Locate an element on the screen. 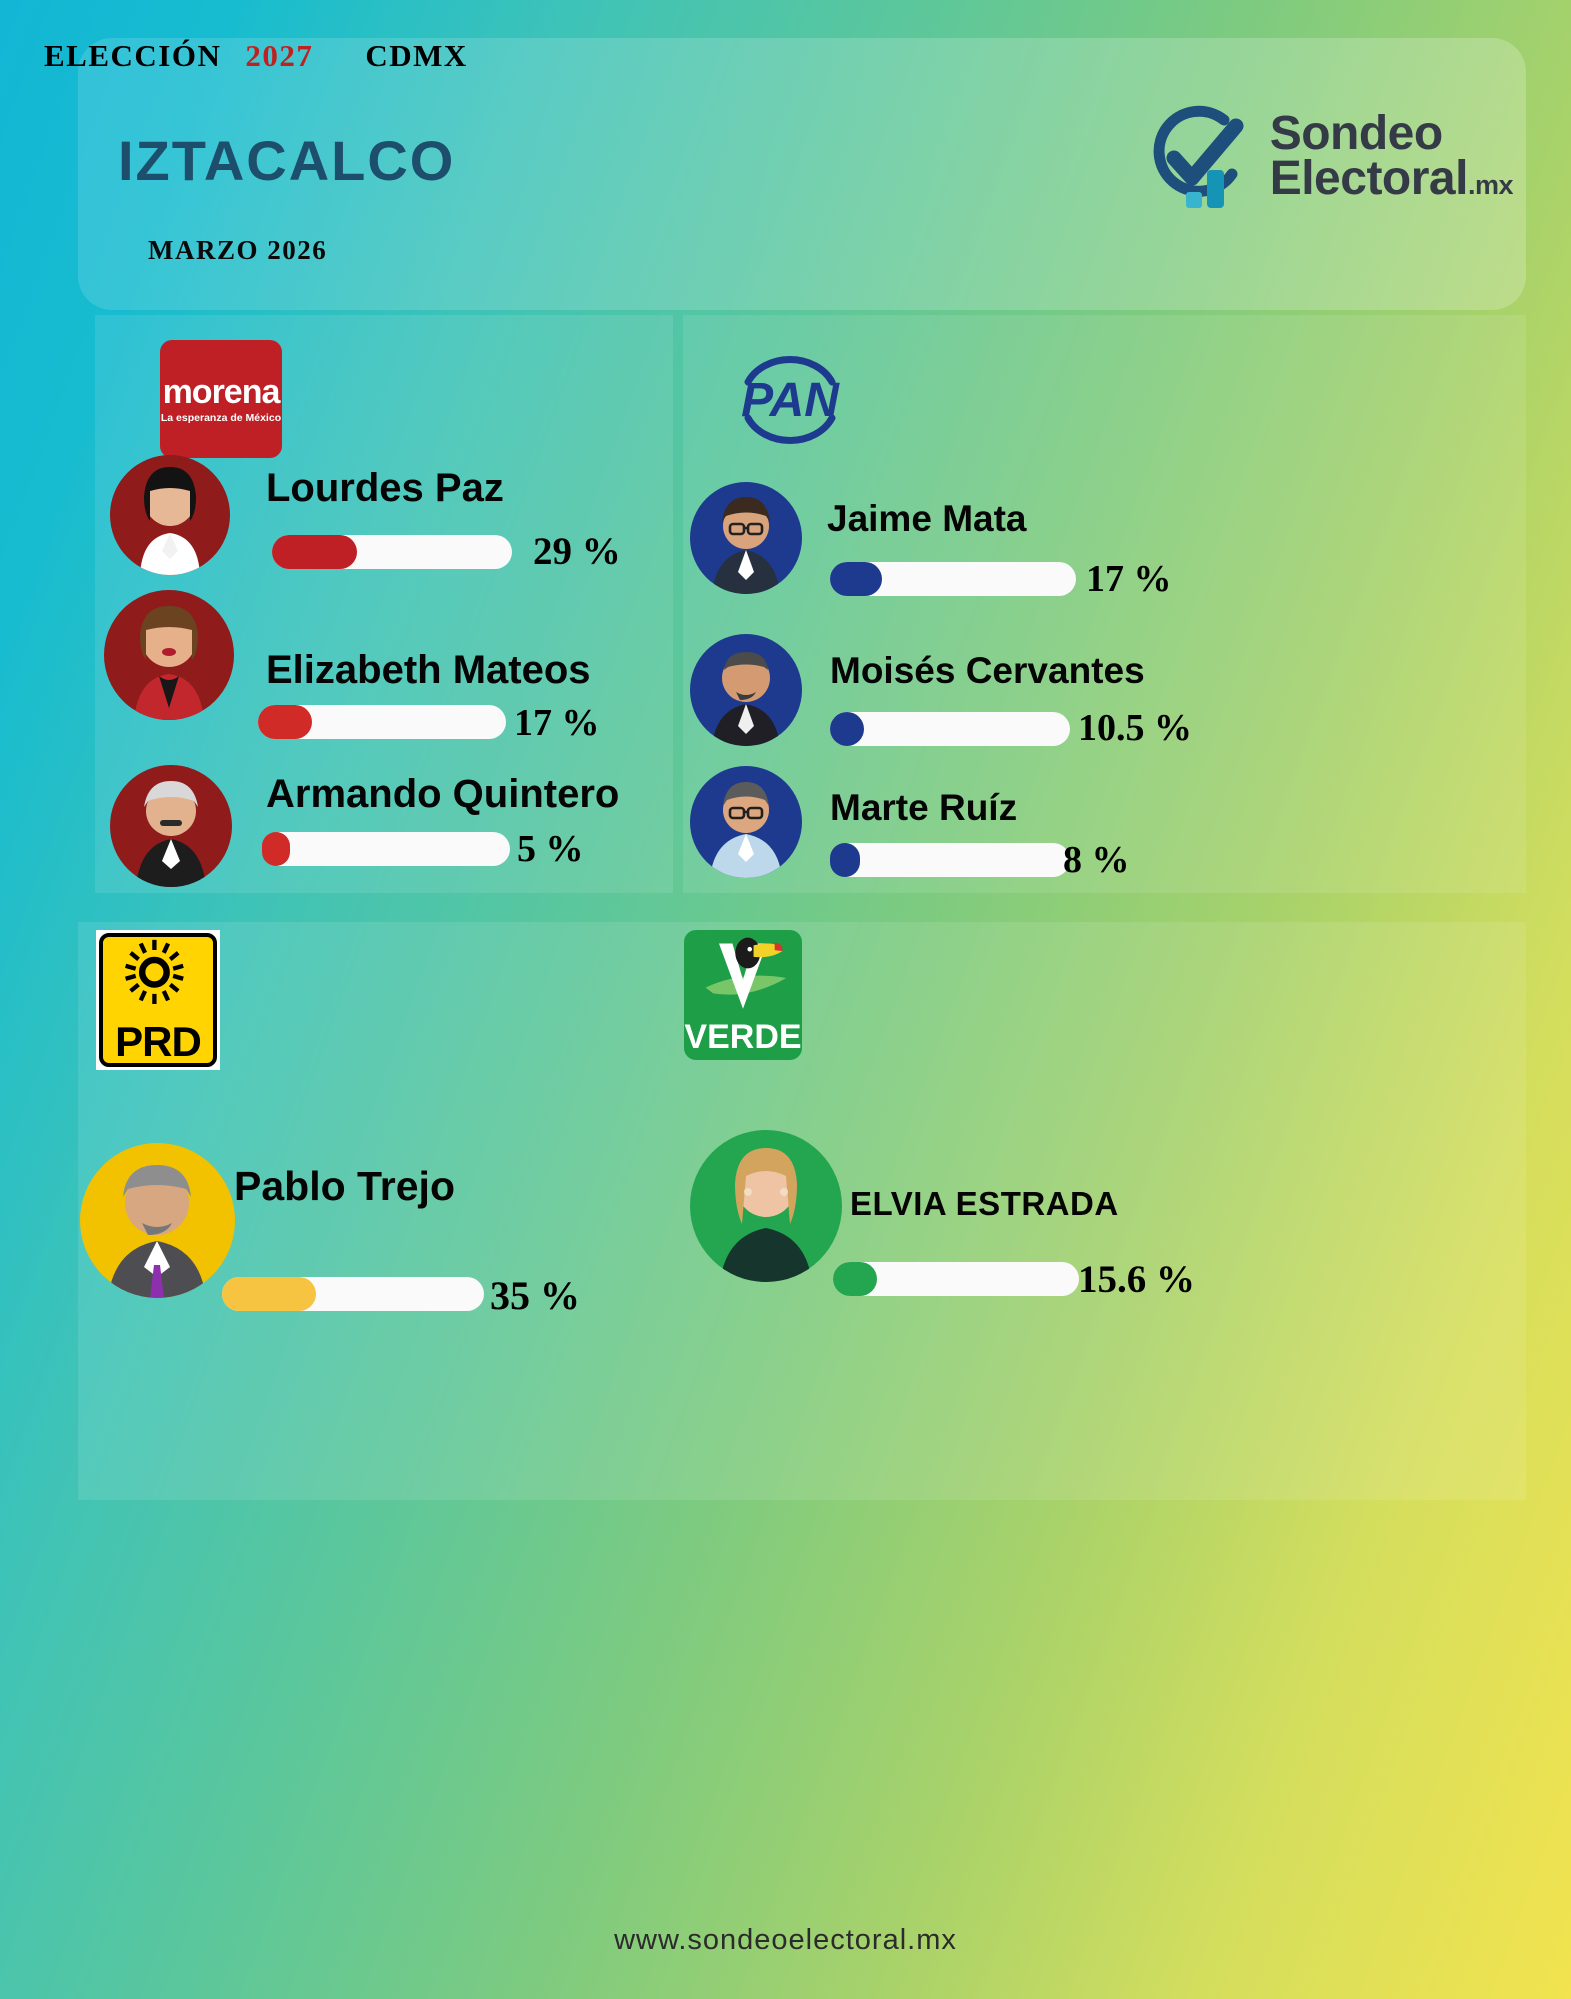 This screenshot has height=1999, width=1571. check-chart-icon is located at coordinates (1192, 156).